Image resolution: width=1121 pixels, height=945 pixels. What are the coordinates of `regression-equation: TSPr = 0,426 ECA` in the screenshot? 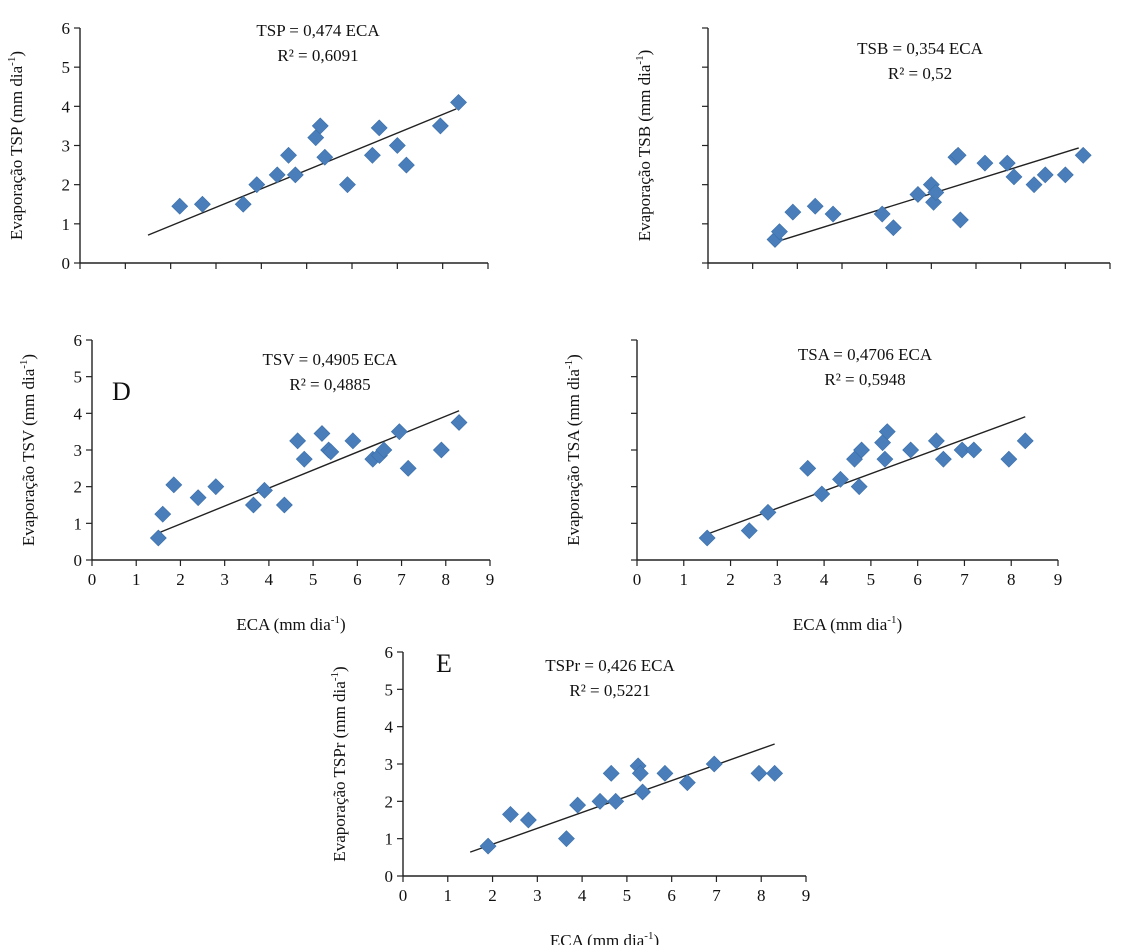 It's located at (610, 665).